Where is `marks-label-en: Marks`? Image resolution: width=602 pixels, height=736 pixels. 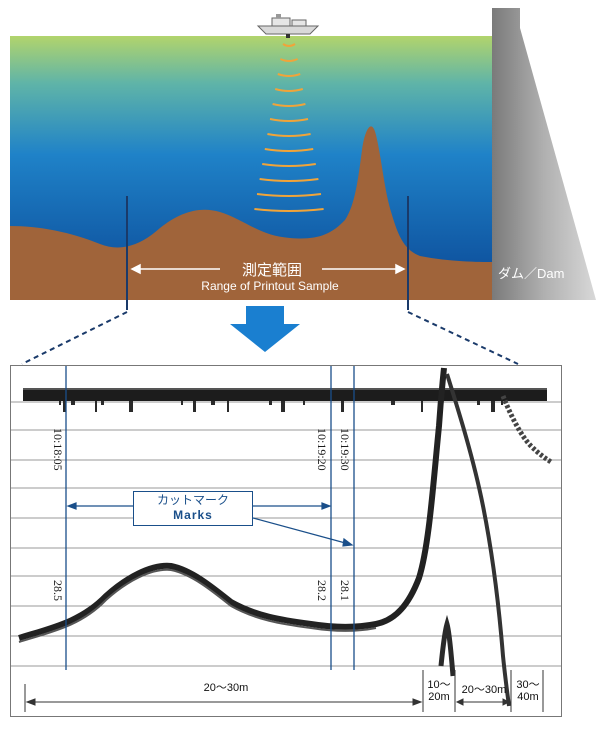 marks-label-en: Marks is located at coordinates (193, 515).